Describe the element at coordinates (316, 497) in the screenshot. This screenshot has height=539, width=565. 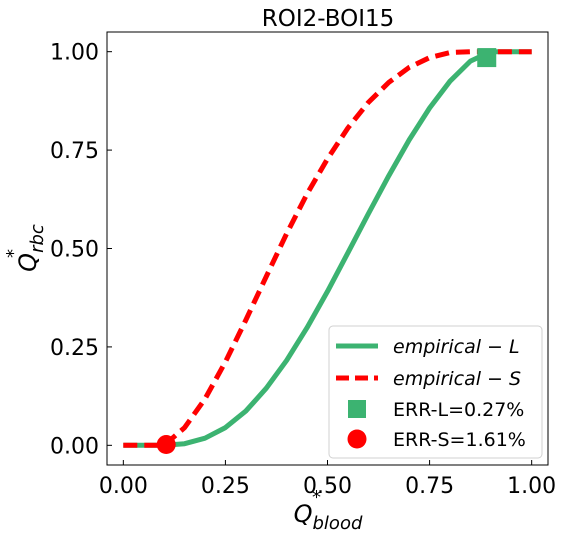
I see `x-axis-label-sup: *` at that location.